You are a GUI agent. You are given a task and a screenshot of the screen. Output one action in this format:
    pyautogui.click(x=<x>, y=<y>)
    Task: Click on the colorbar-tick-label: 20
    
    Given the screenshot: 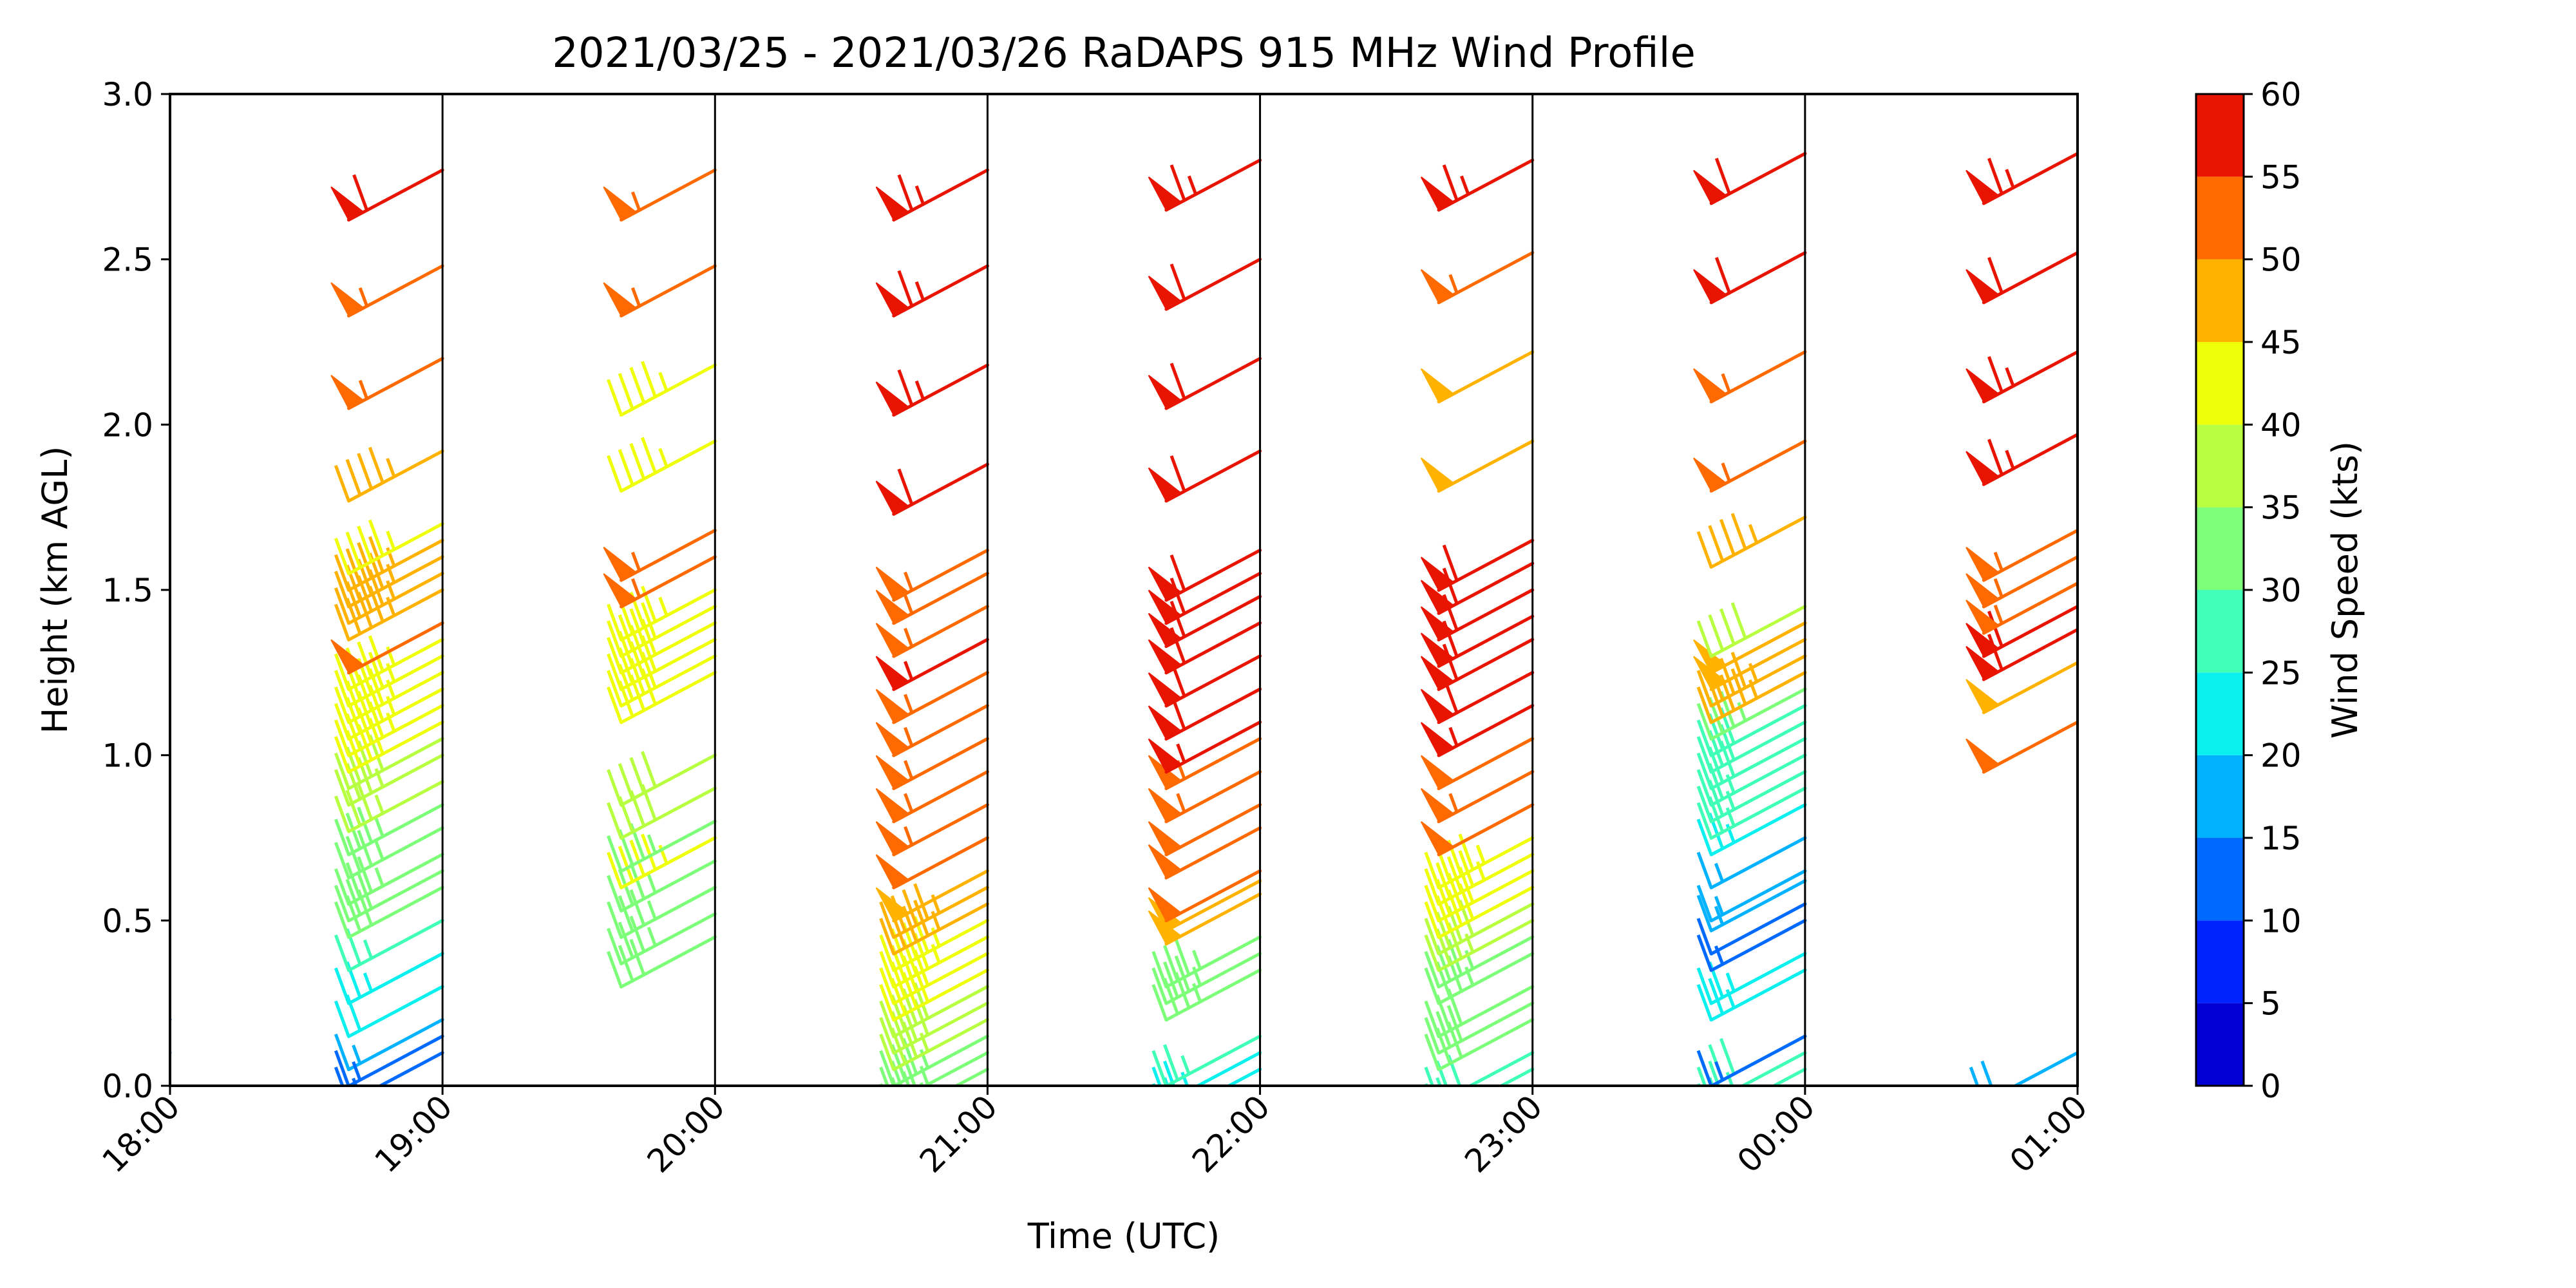 What is the action you would take?
    pyautogui.click(x=2281, y=756)
    